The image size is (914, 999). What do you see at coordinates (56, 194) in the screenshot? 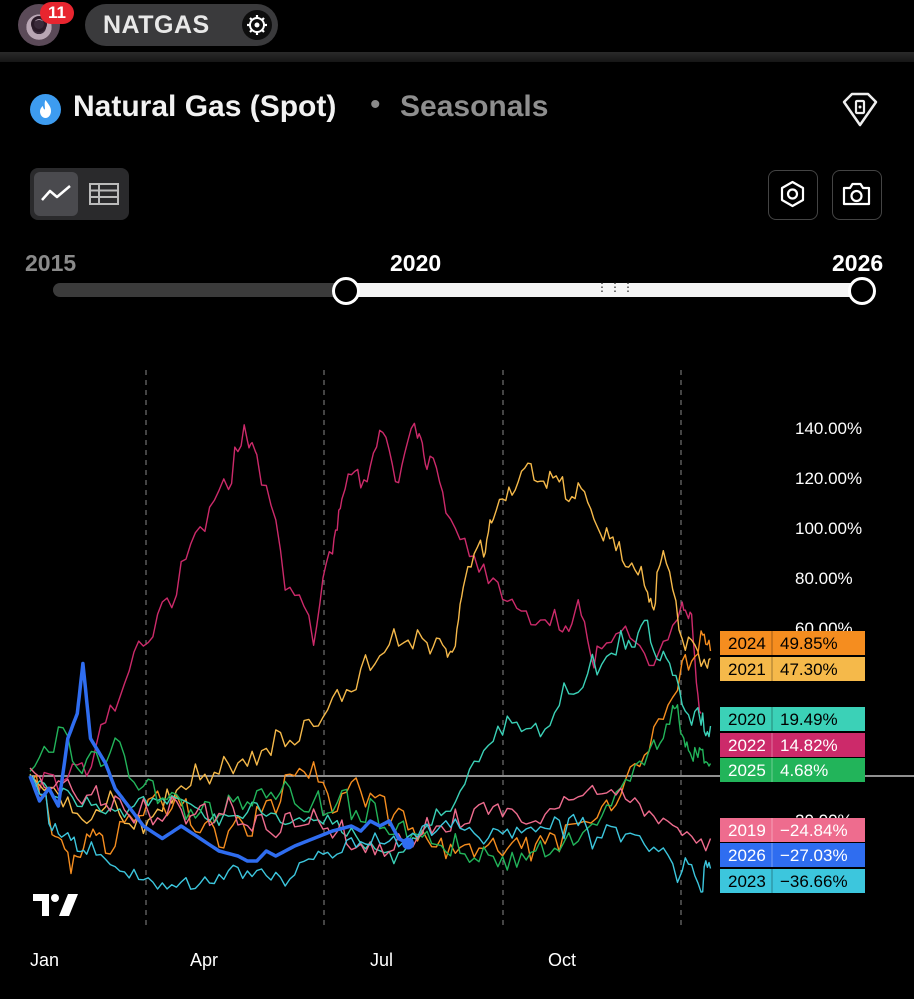
I see `line-chart-icon` at bounding box center [56, 194].